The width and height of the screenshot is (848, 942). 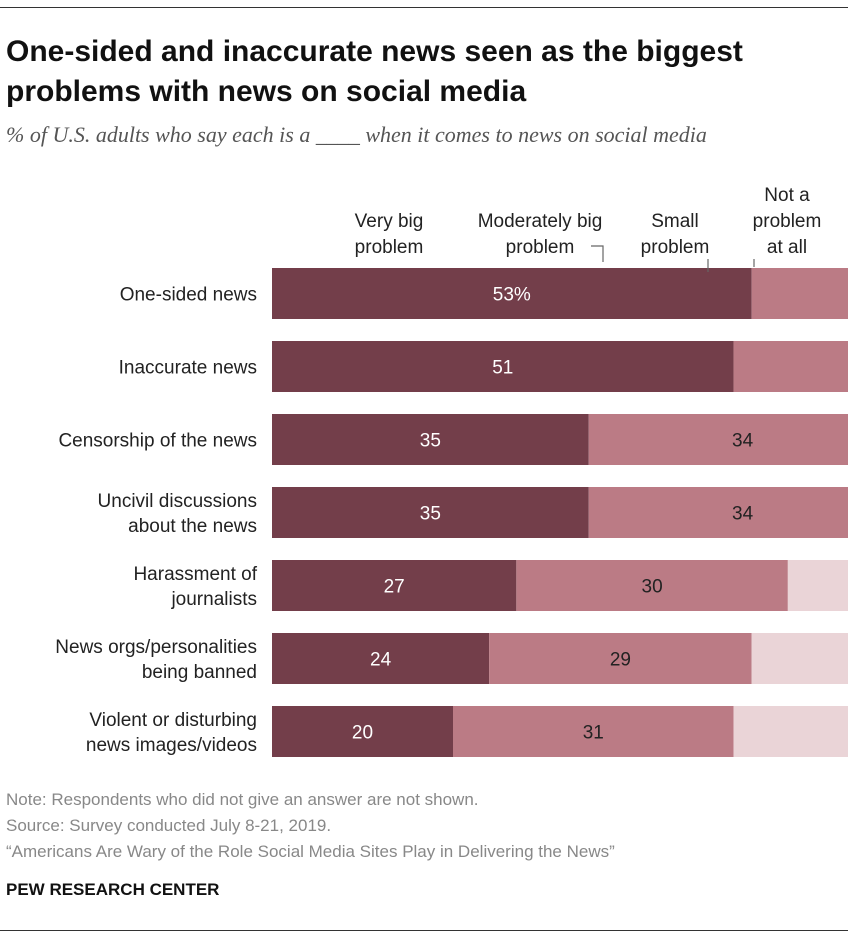 I want to click on category-label: Inaccurate news, so click(x=188, y=368).